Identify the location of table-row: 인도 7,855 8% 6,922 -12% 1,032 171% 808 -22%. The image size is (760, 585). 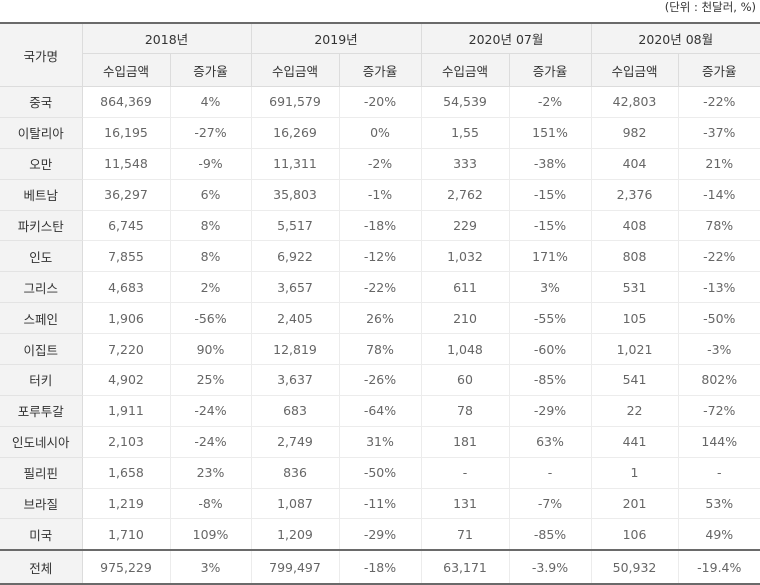
(380, 256).